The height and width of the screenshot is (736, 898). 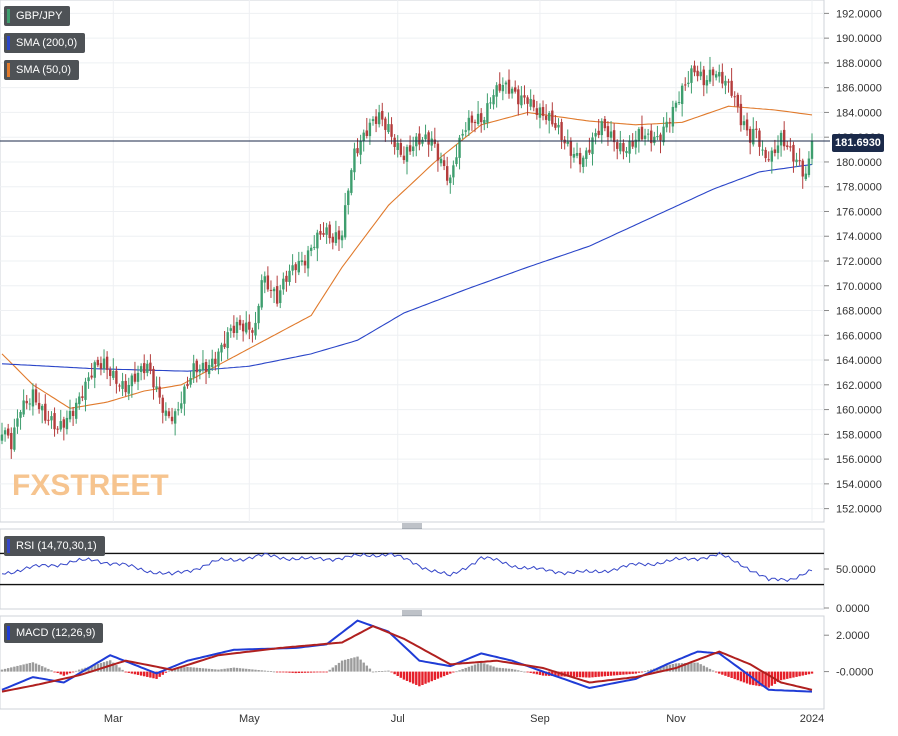 I want to click on price-axis-label: 160.0000, so click(x=859, y=411).